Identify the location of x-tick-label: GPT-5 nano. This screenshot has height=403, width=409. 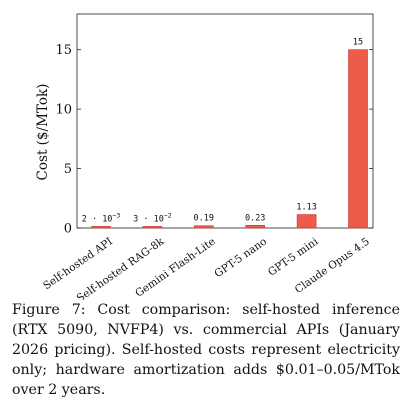
(240, 258).